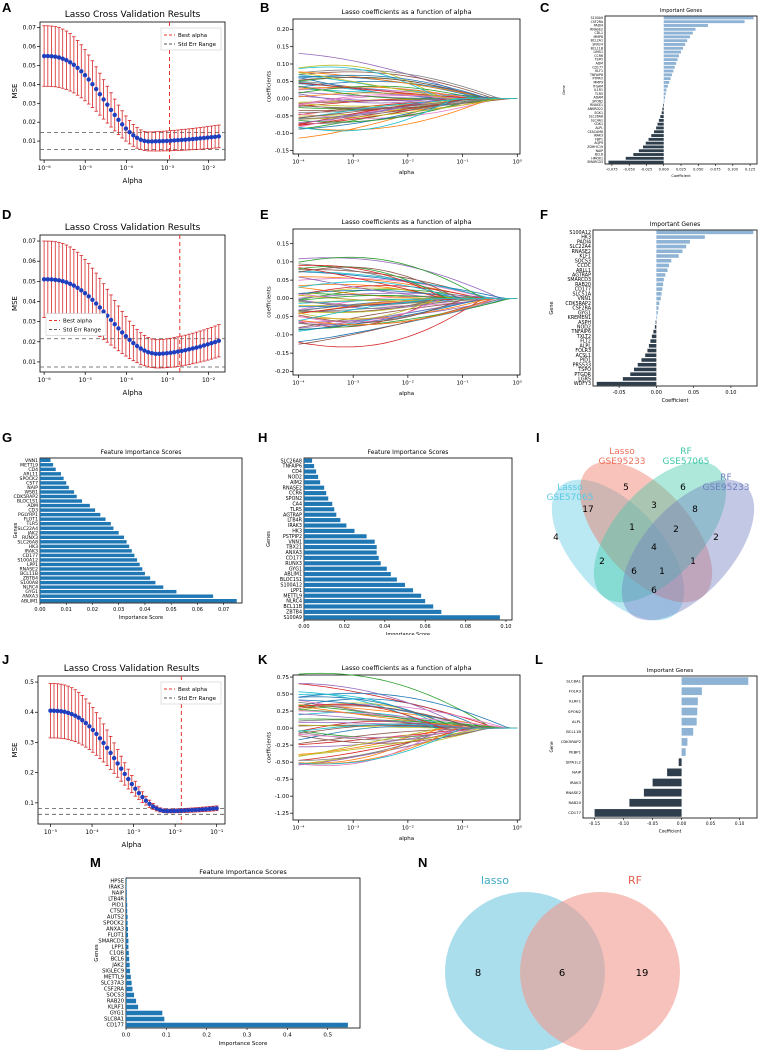 This screenshot has width=771, height=1050. What do you see at coordinates (30, 538) in the screenshot?
I see `category-label: RUNX3` at bounding box center [30, 538].